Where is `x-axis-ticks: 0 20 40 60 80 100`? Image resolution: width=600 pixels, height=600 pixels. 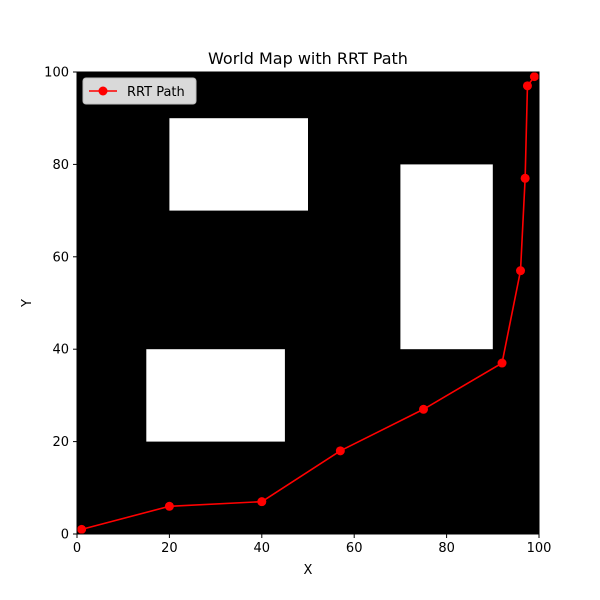 x-axis-ticks: 0 20 40 60 80 100 is located at coordinates (312, 545).